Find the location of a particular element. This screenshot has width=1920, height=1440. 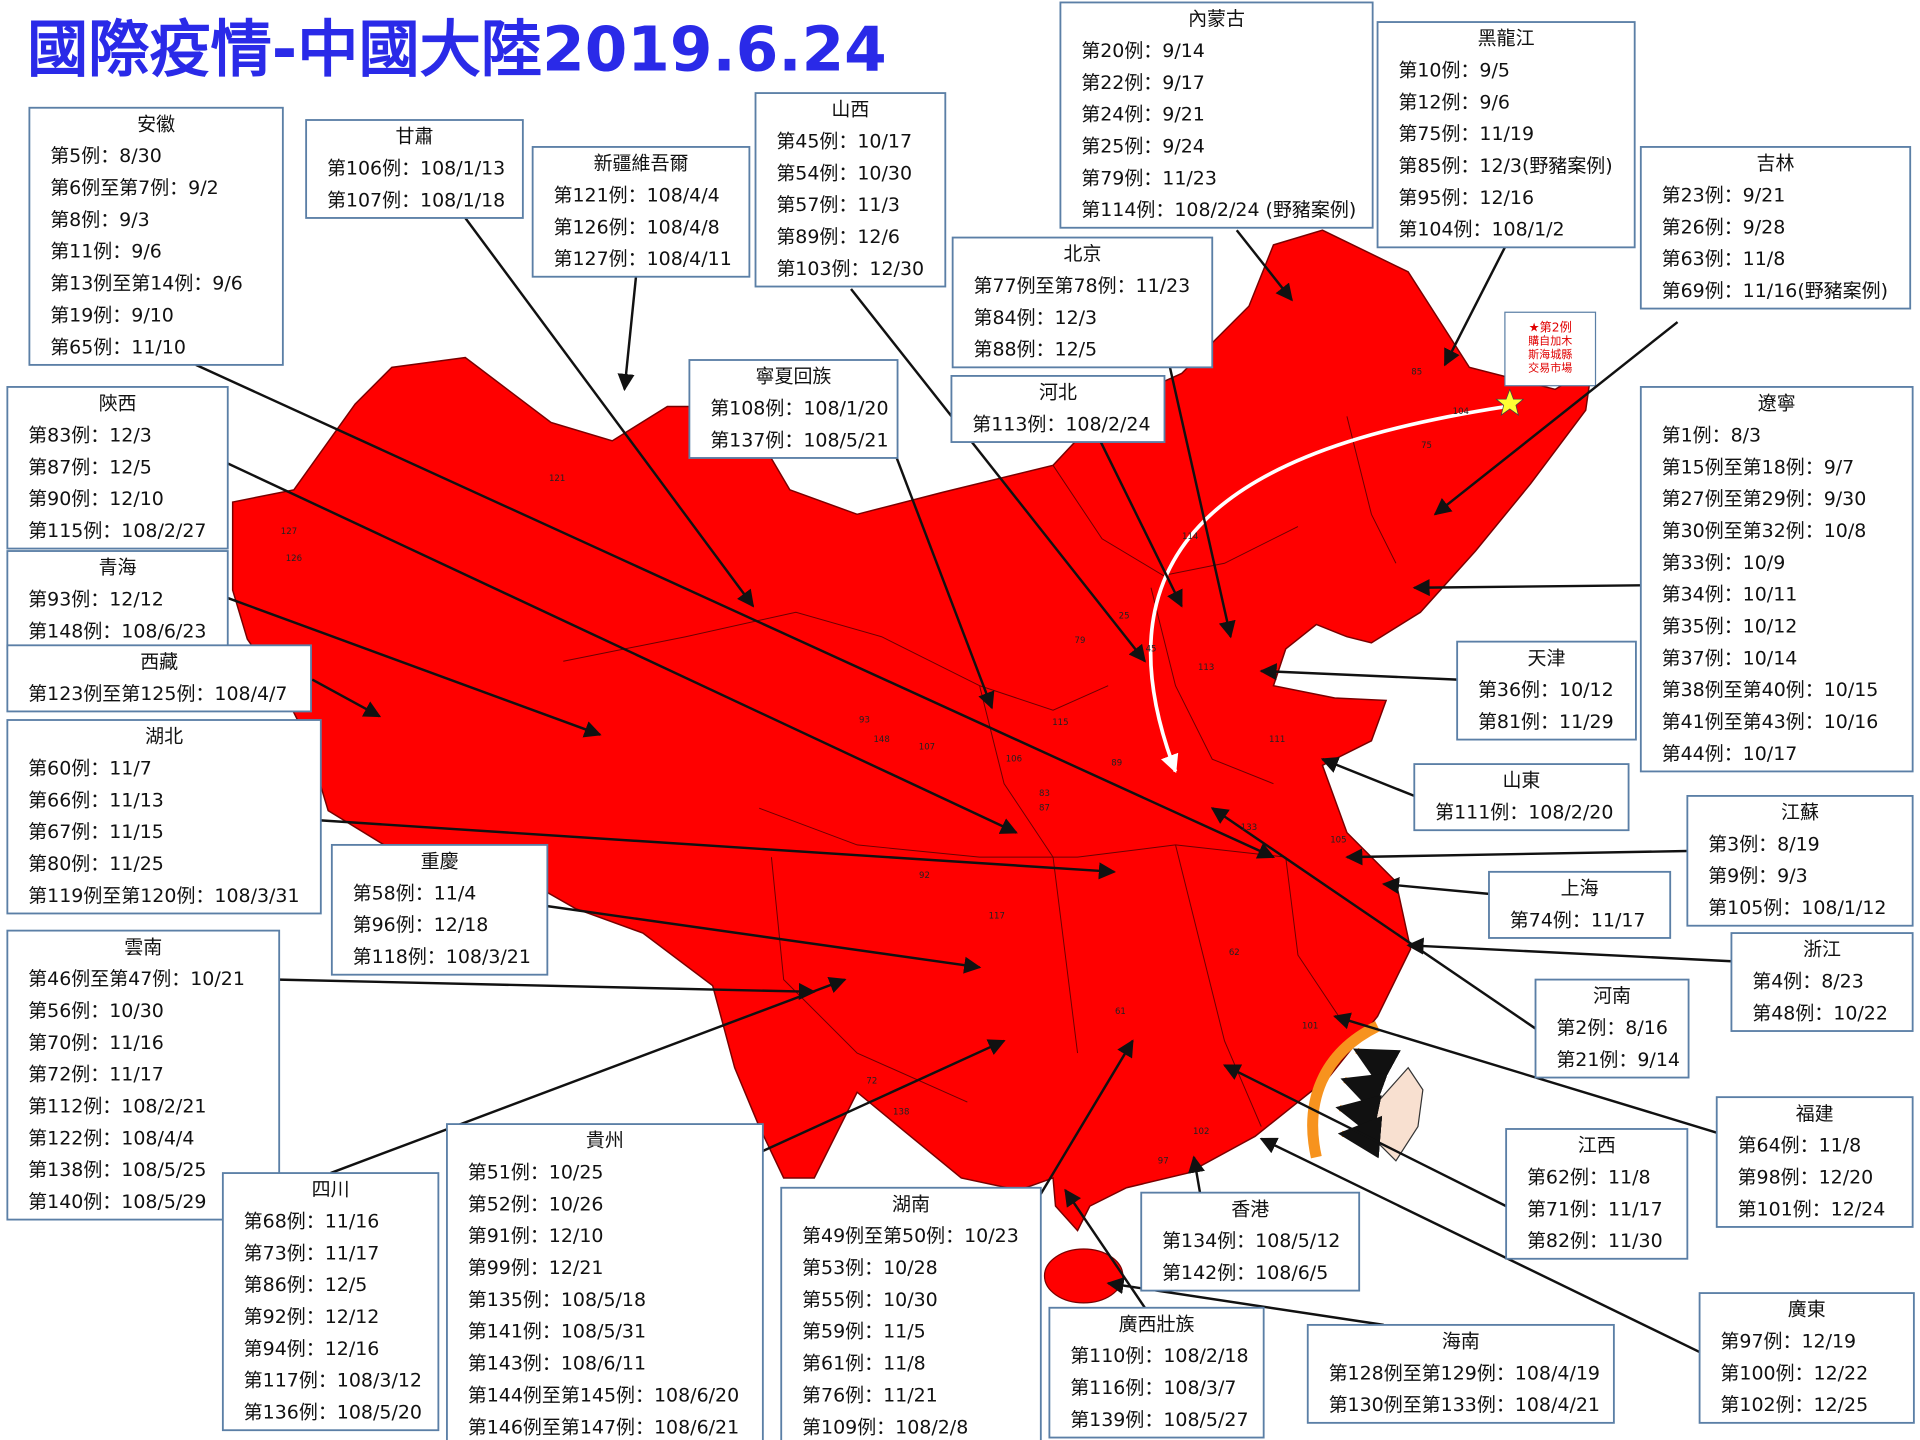

case-line: 第36例：10/12 is located at coordinates (1546, 690).